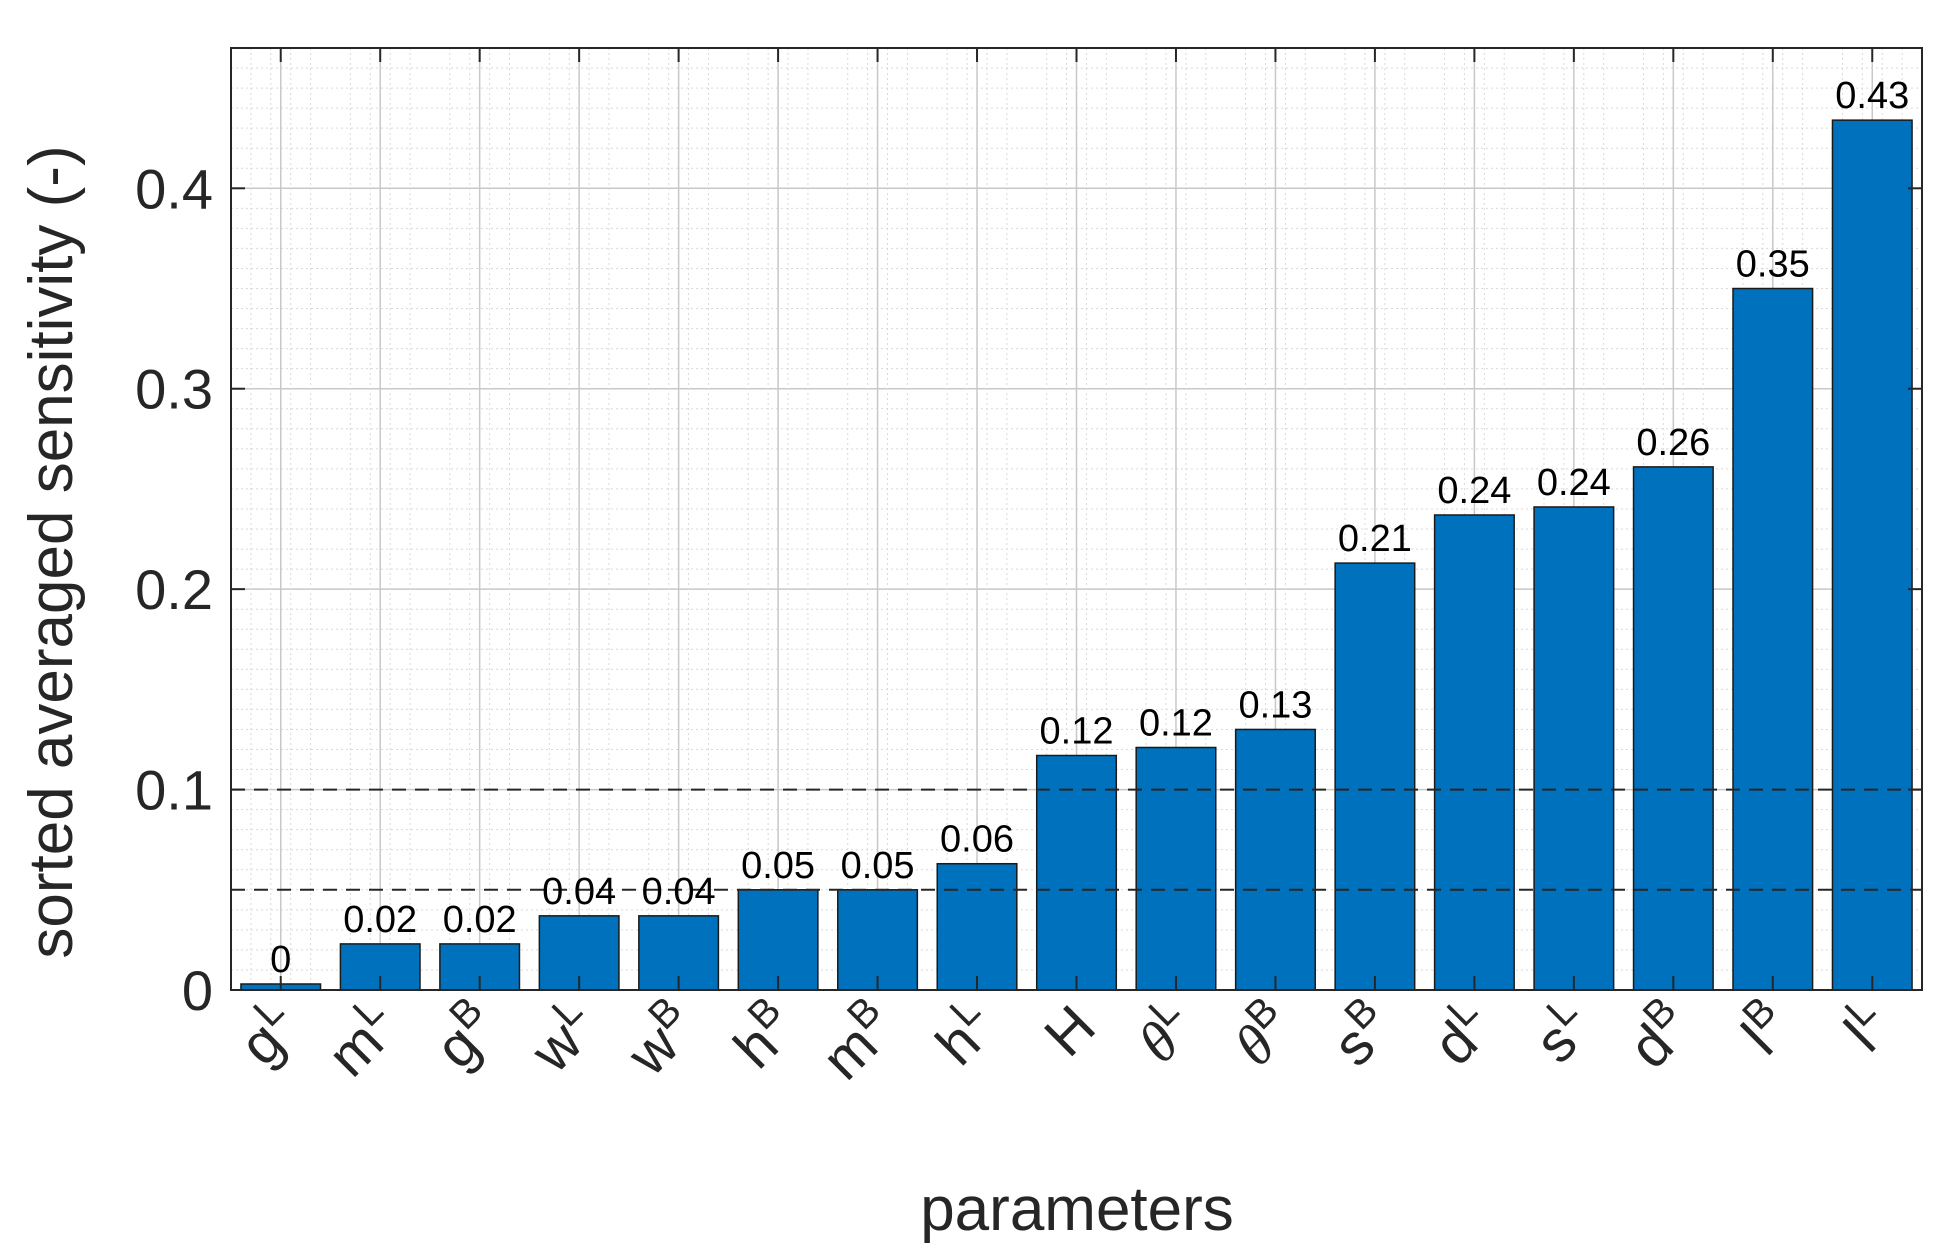 The height and width of the screenshot is (1251, 1942). Describe the element at coordinates (464, 1034) in the screenshot. I see `x-tick-label: gB` at that location.